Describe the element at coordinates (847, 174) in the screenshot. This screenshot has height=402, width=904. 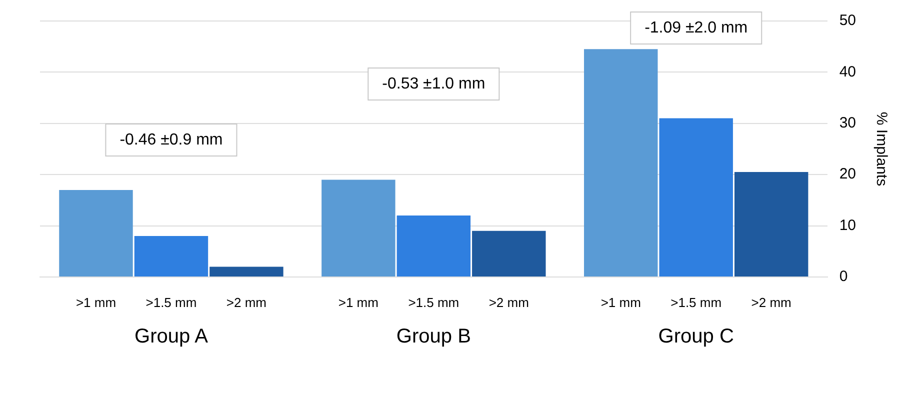
I see `y-tick-label: 20` at that location.